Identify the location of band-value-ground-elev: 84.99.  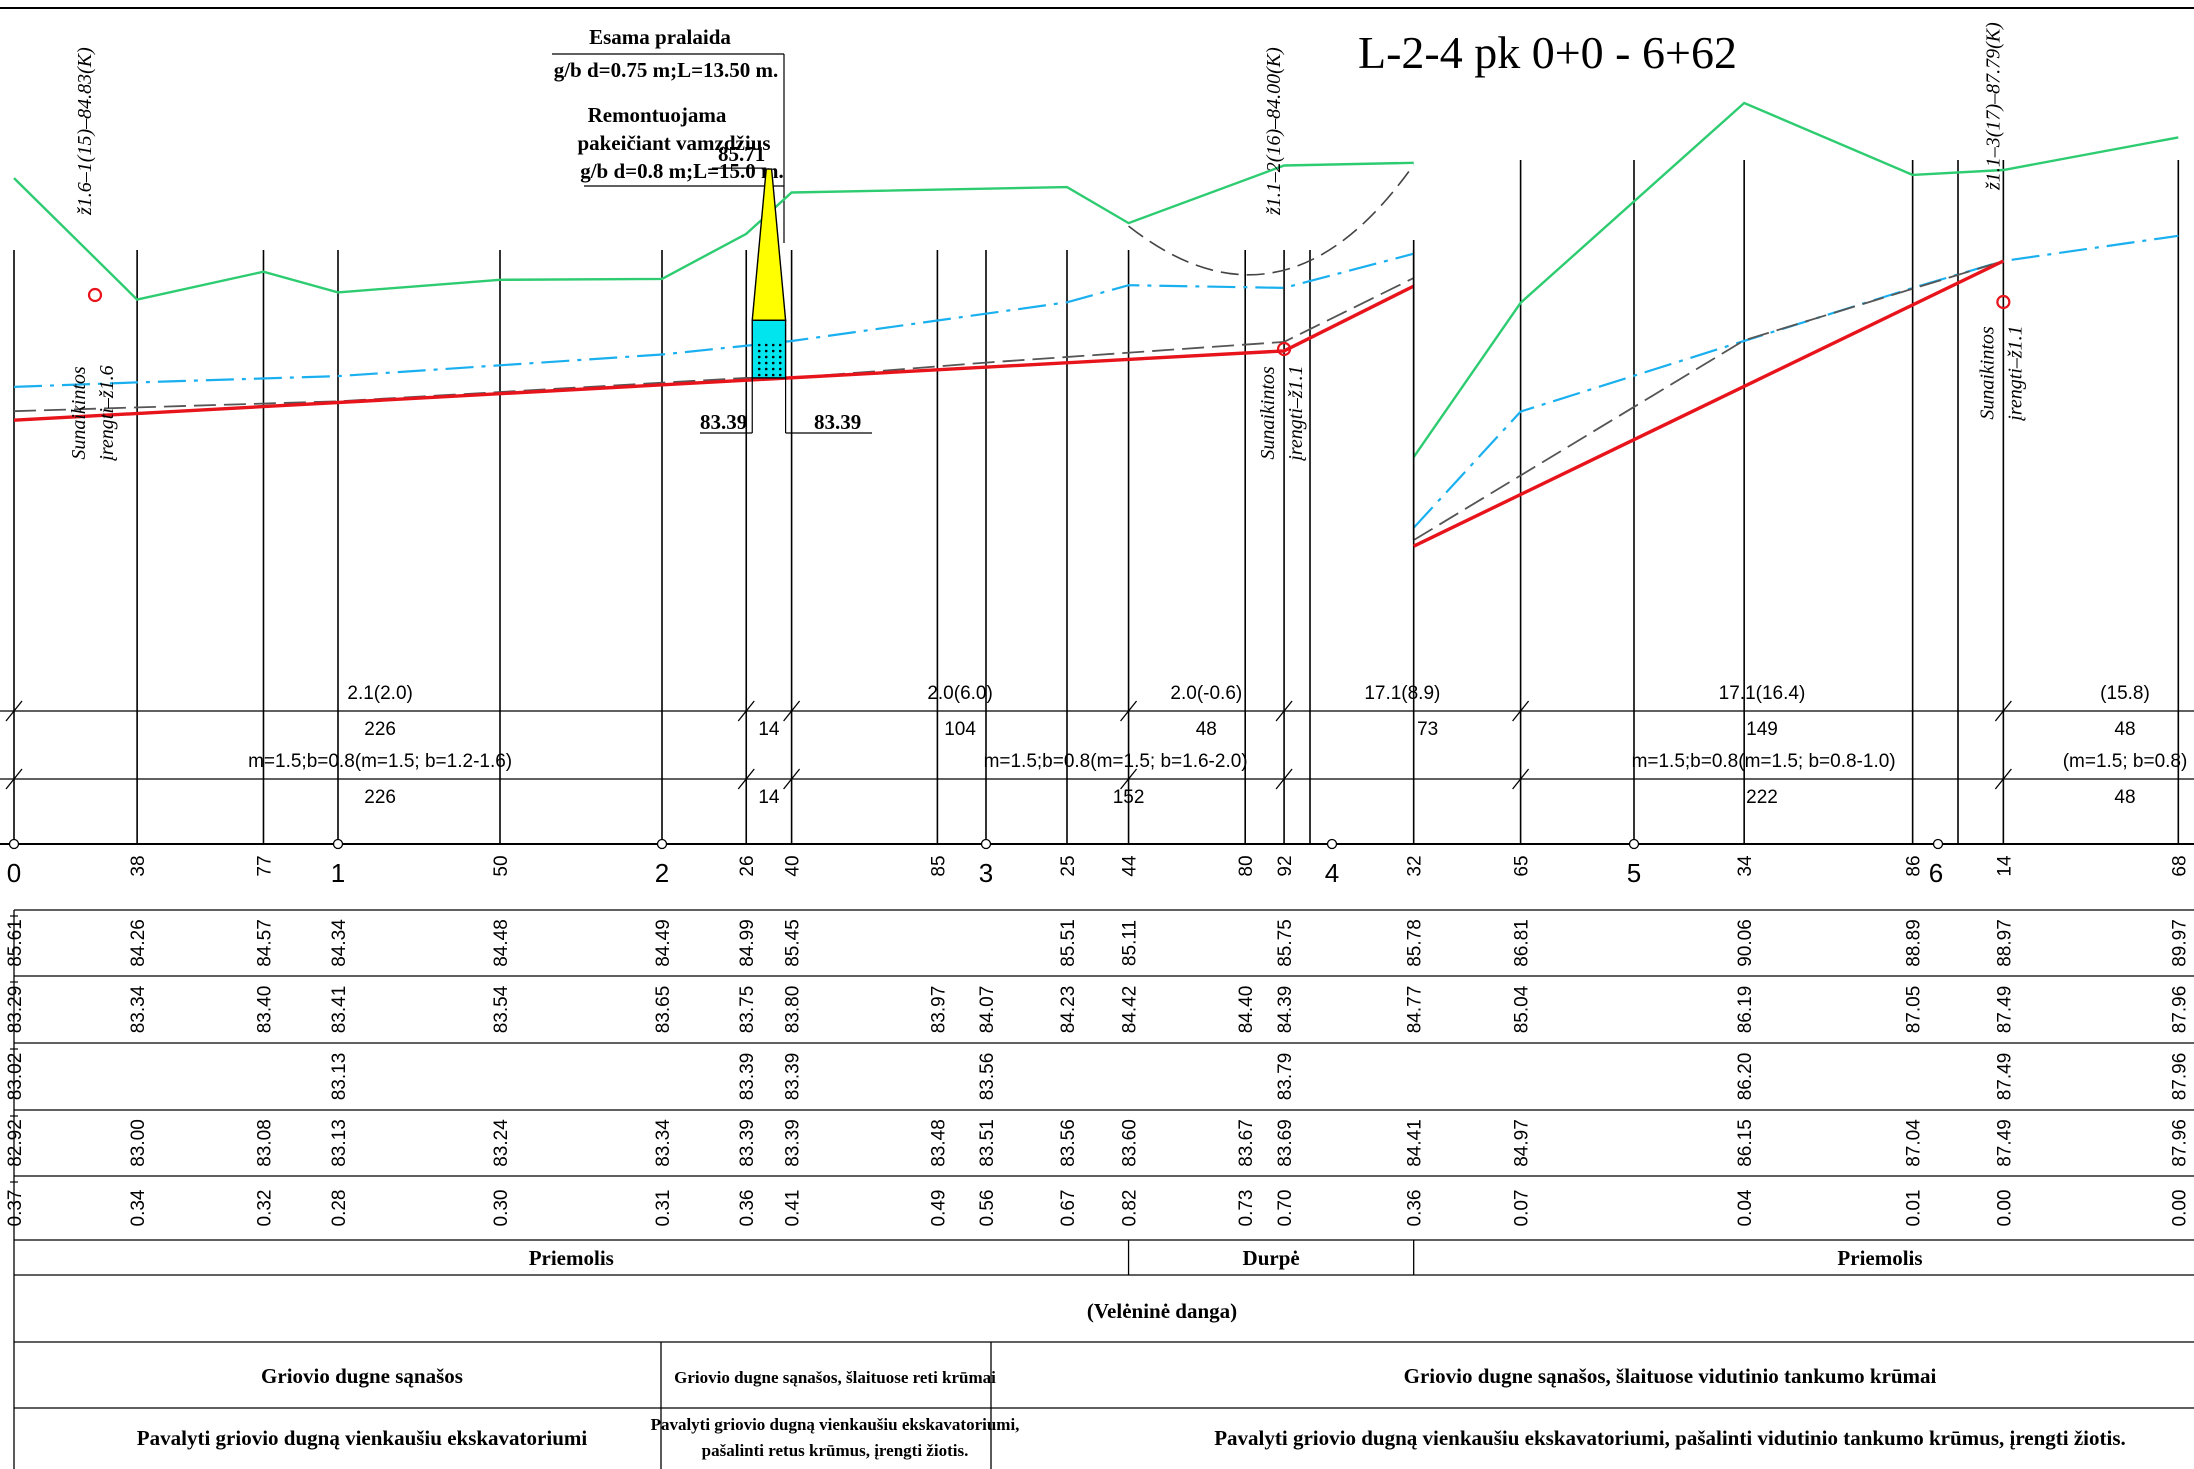
(747, 943).